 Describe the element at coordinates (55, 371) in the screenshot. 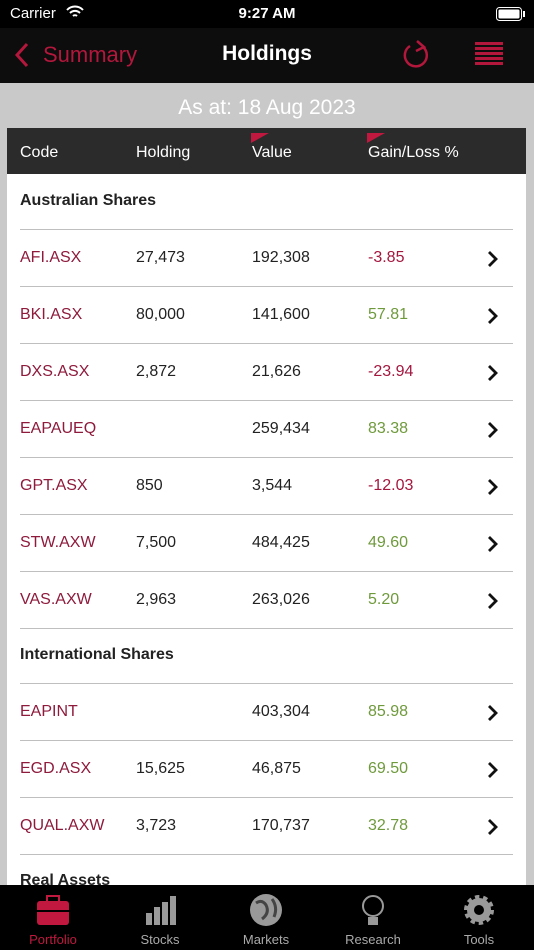

I see `cell-text: DXS.ASX` at that location.